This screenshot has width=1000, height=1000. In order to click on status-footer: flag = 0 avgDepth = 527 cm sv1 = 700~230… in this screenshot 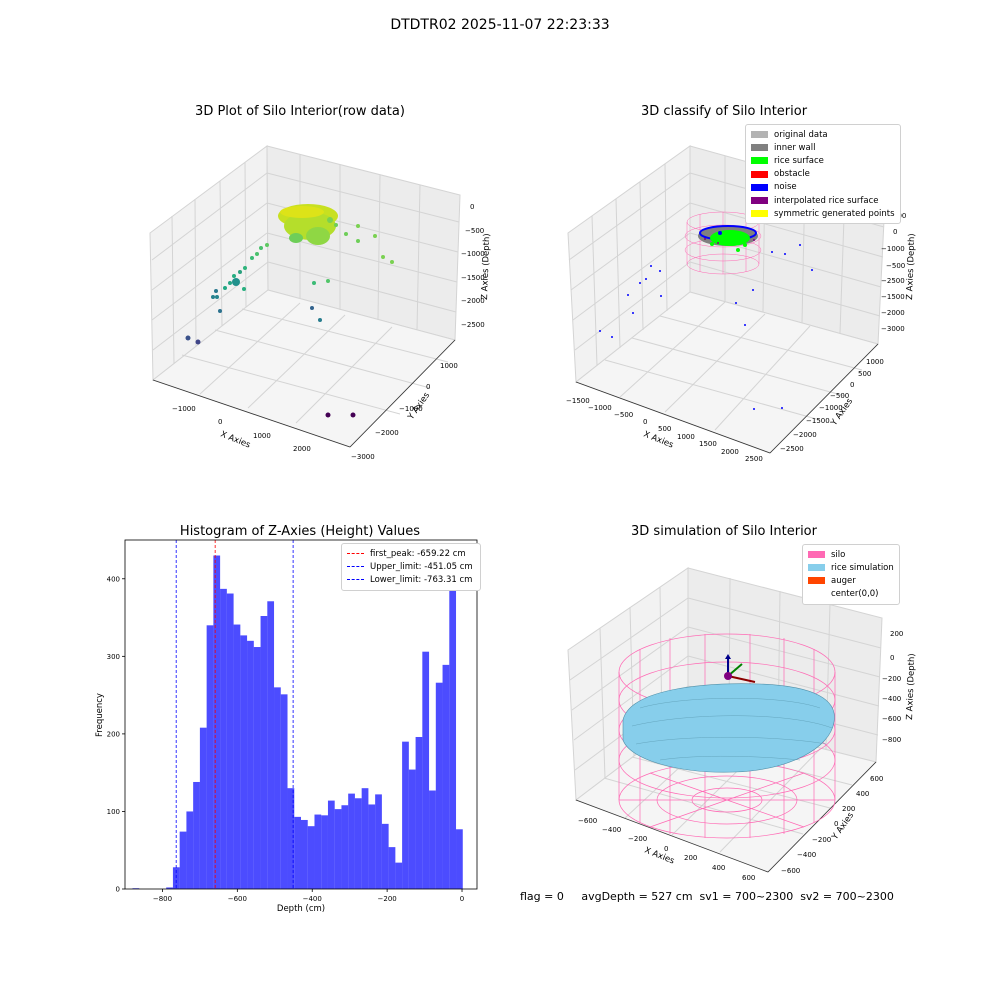, I will do `click(707, 896)`.